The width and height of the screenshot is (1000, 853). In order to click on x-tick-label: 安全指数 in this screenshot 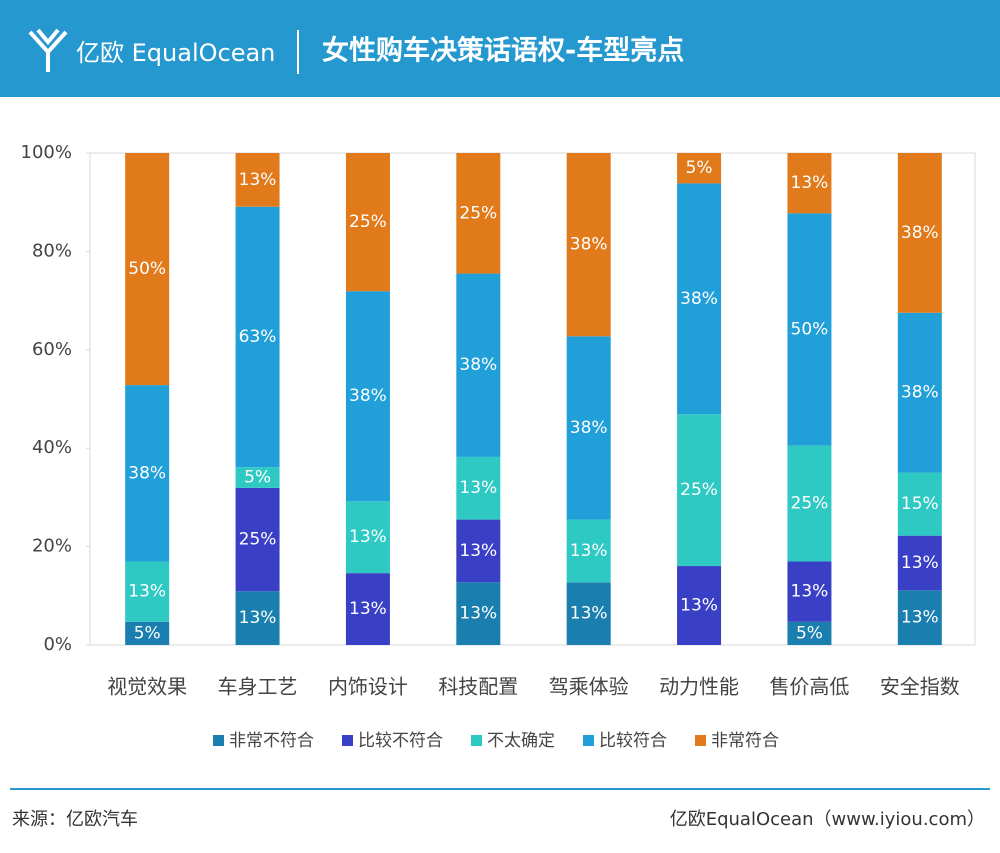, I will do `click(920, 687)`.